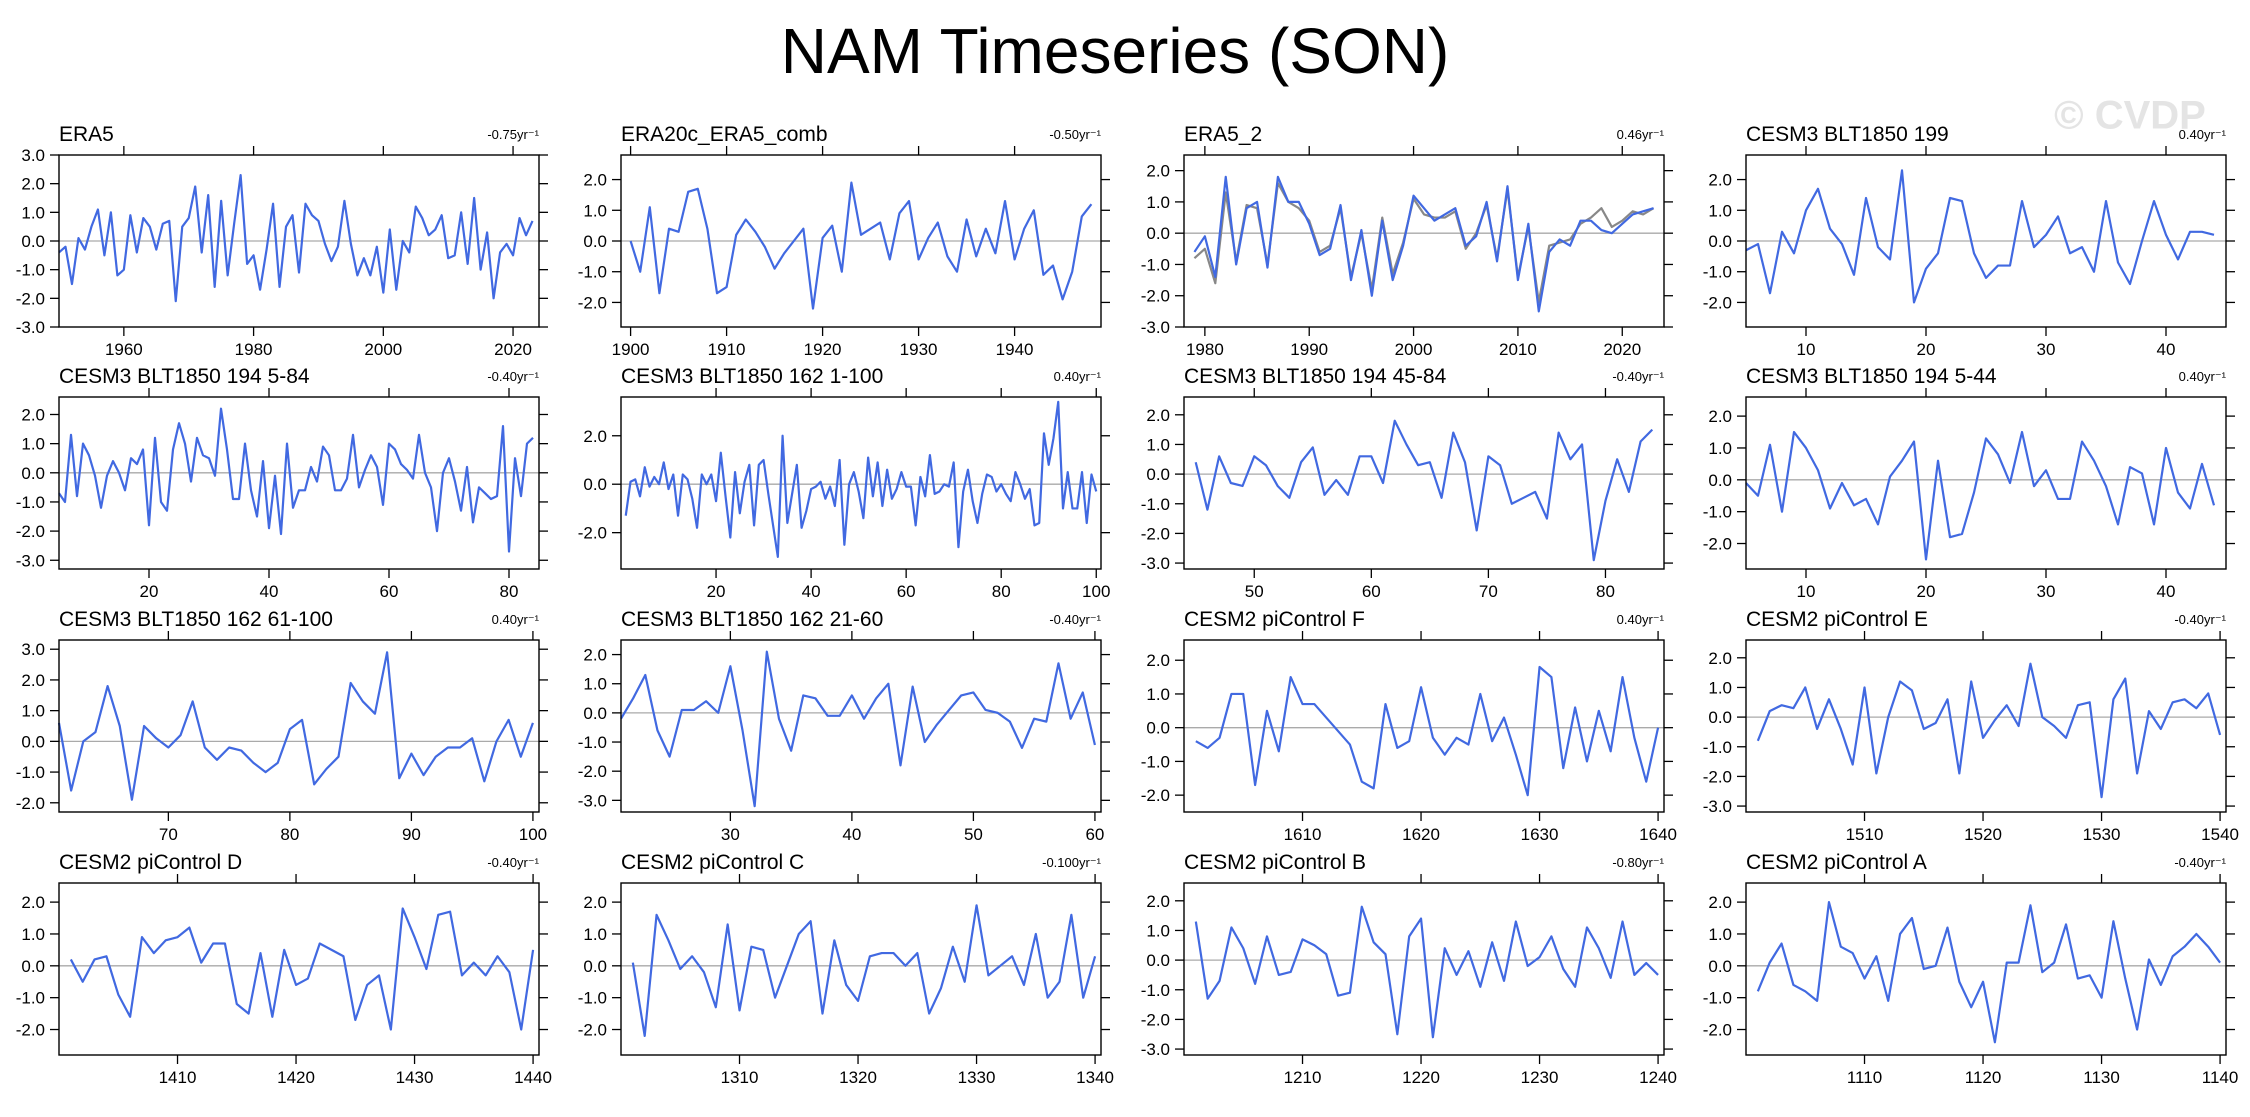 The width and height of the screenshot is (2250, 1117). I want to click on x-tick-label: 1520, so click(1983, 834).